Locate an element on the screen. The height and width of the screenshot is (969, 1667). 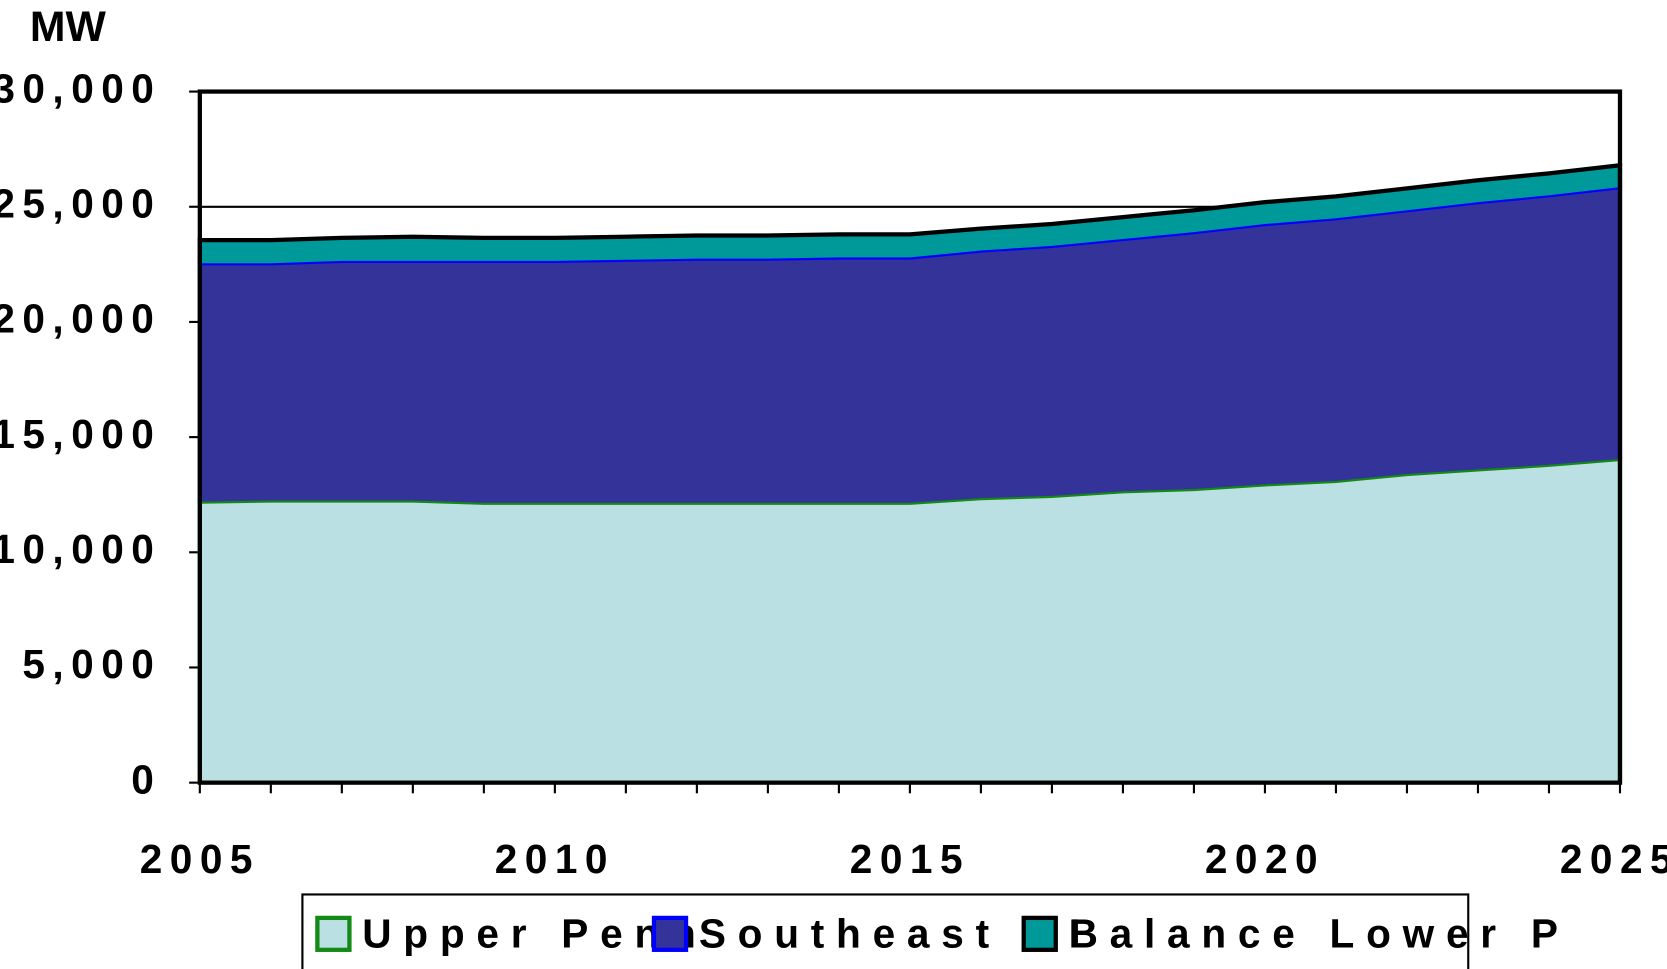
y-tick-label: 0 is located at coordinates (146, 779).